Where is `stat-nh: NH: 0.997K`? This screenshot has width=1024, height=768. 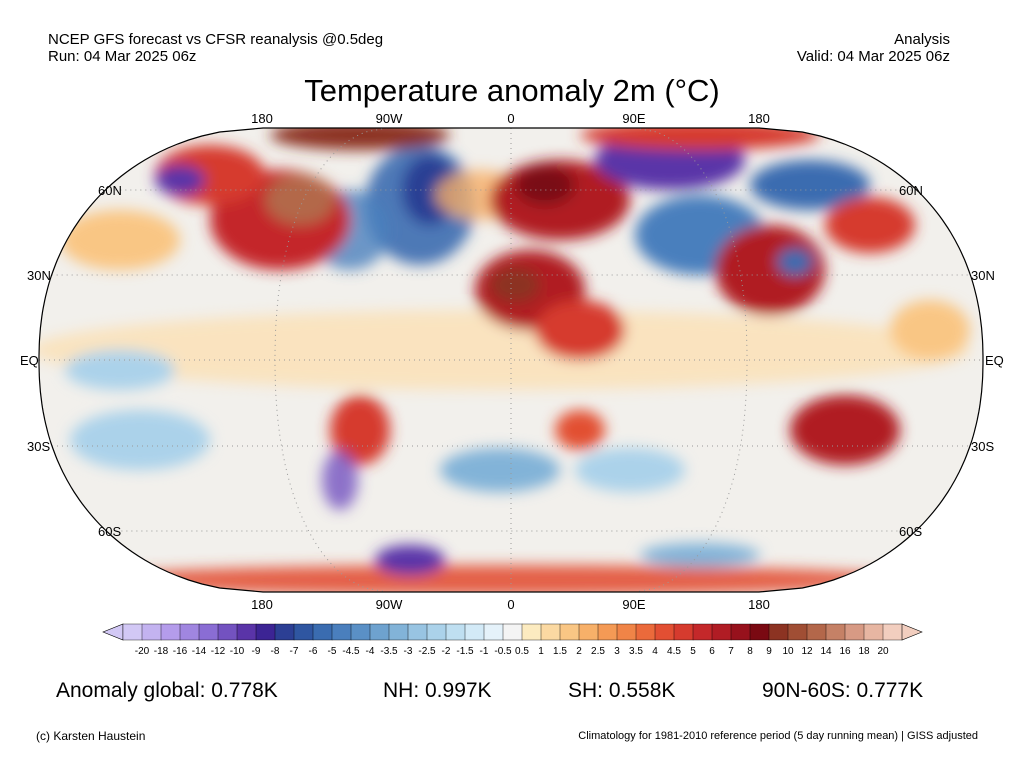 stat-nh: NH: 0.997K is located at coordinates (437, 690).